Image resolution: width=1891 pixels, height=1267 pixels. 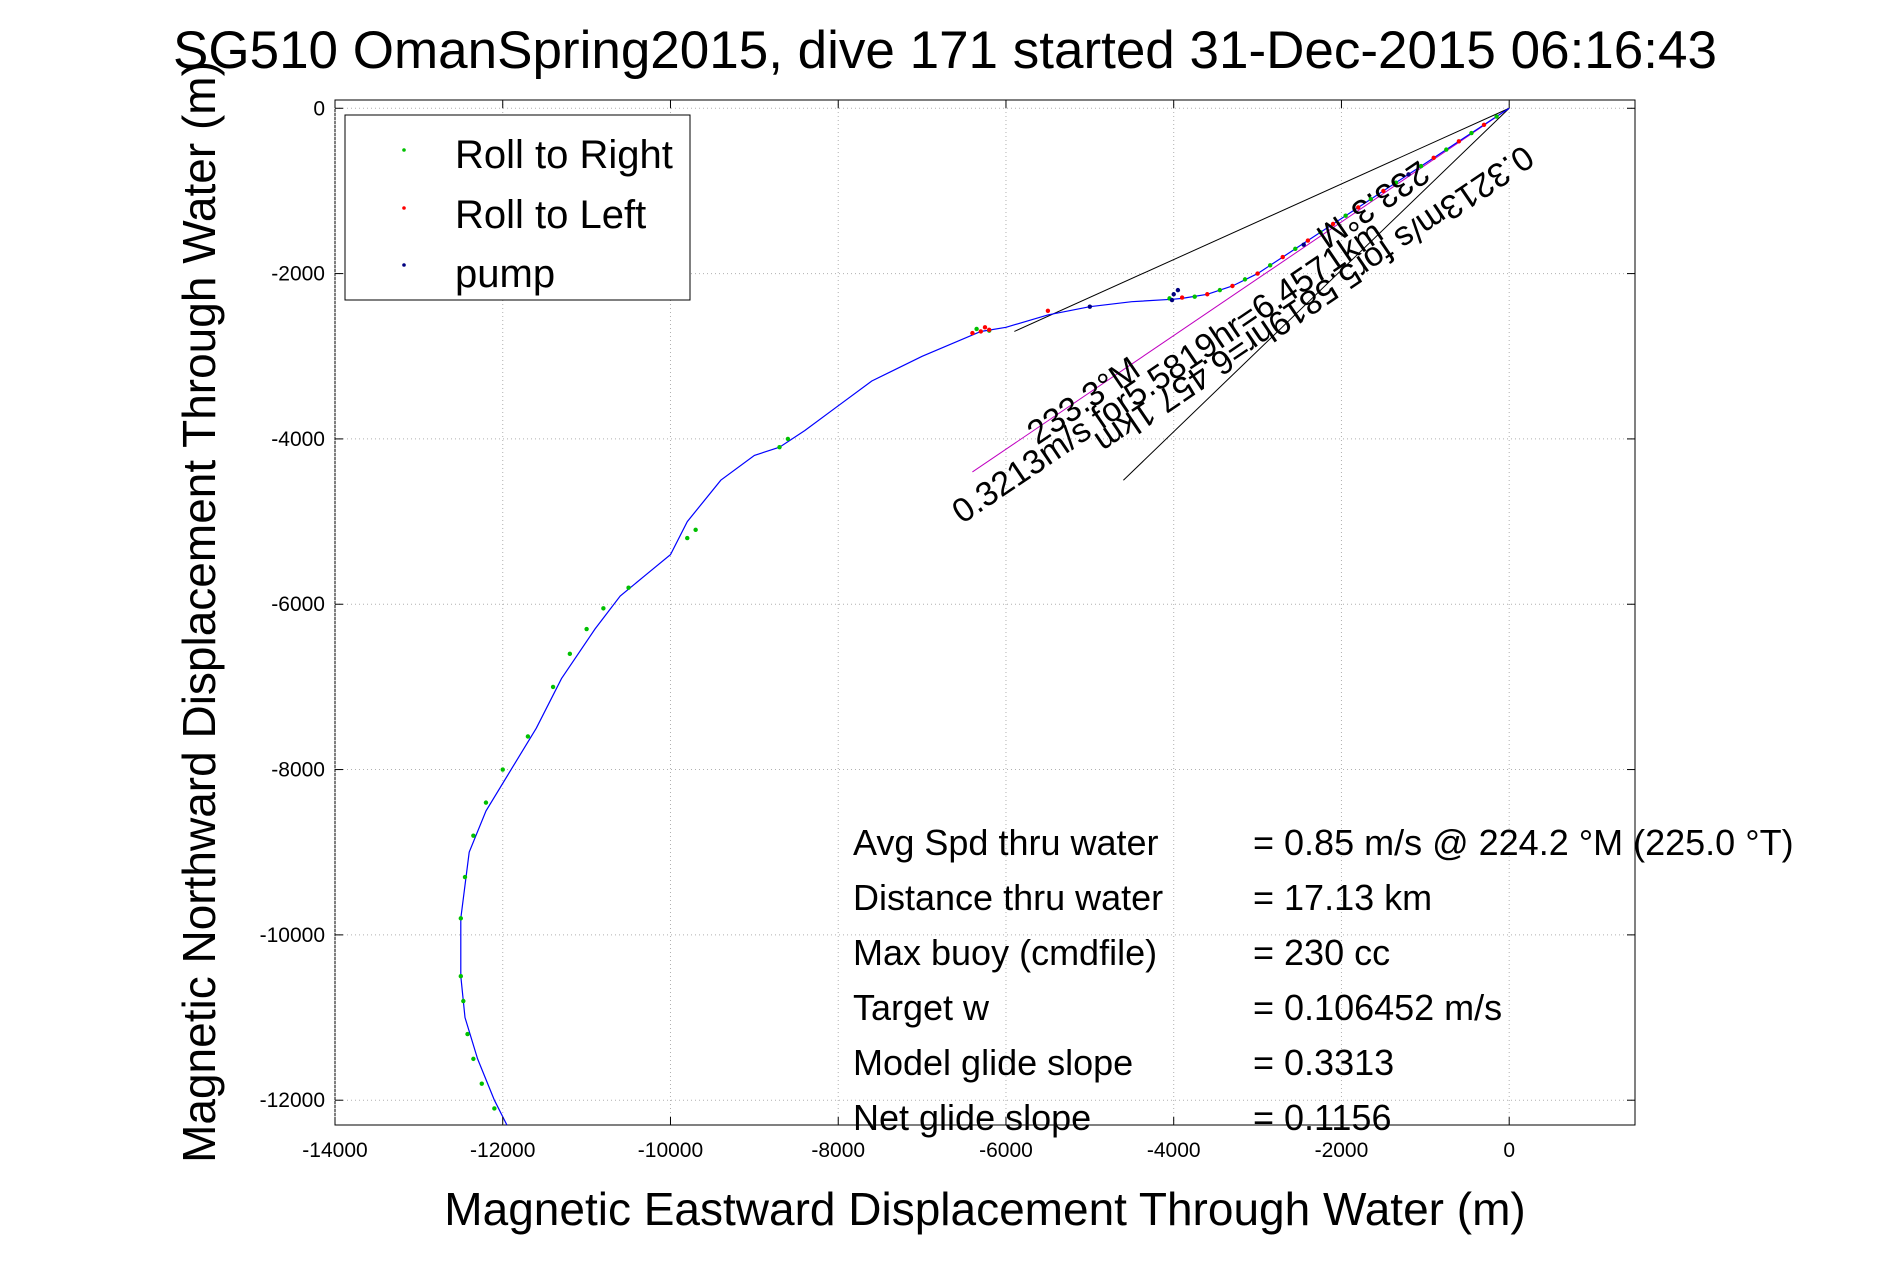 What do you see at coordinates (298, 439) in the screenshot?
I see `y-tick-label: -4000` at bounding box center [298, 439].